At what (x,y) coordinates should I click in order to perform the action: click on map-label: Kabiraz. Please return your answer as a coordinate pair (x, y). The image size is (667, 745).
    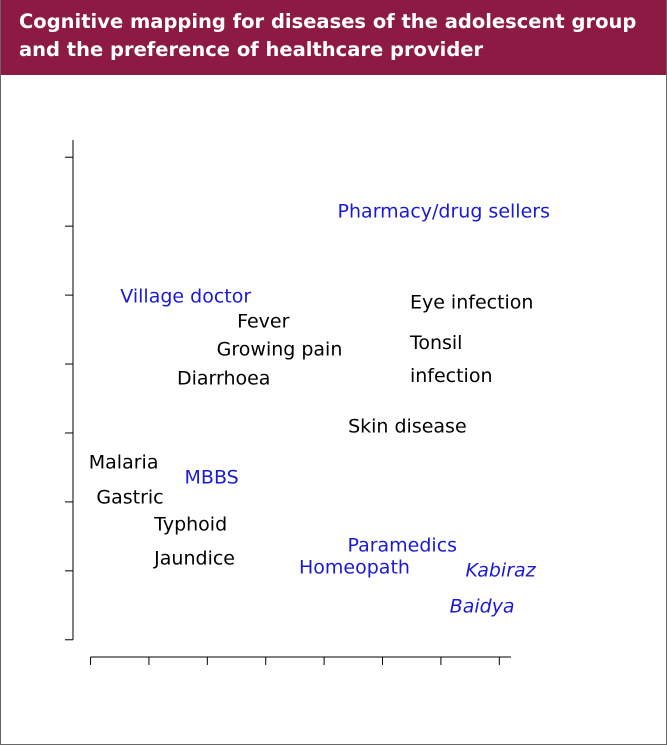
    Looking at the image, I should click on (500, 570).